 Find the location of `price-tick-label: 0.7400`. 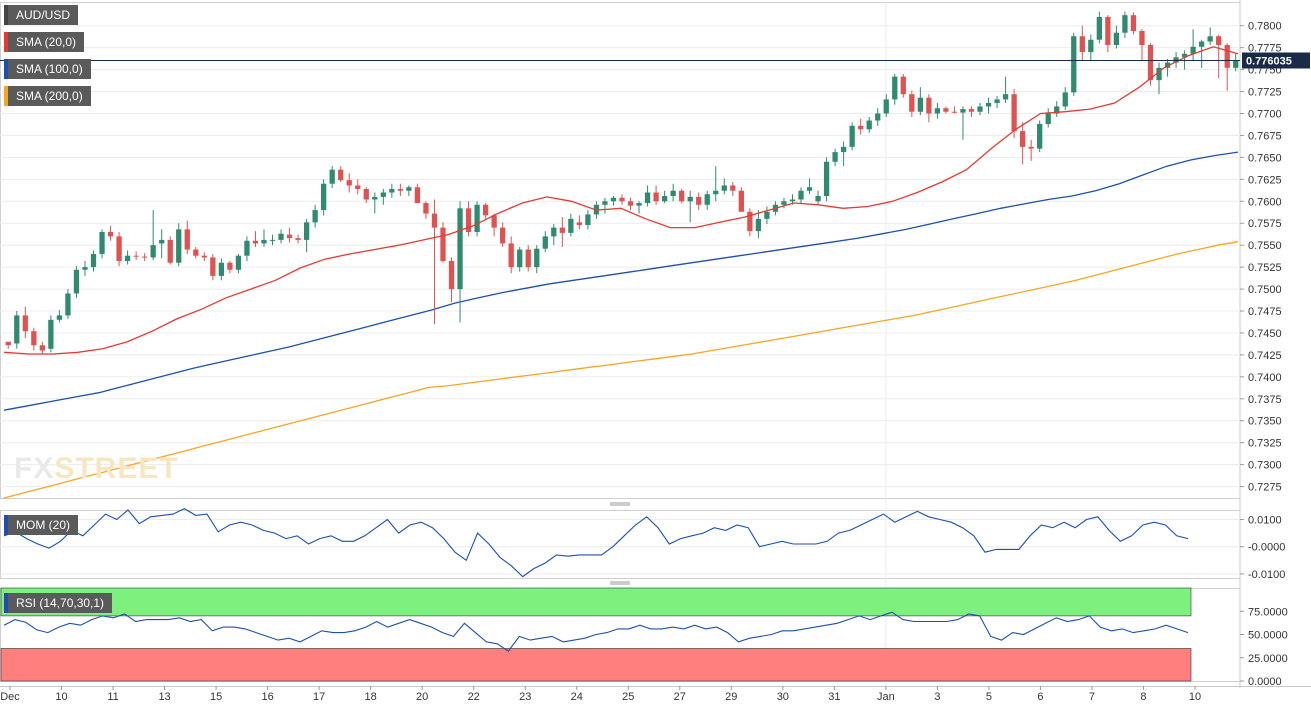

price-tick-label: 0.7400 is located at coordinates (1265, 378).